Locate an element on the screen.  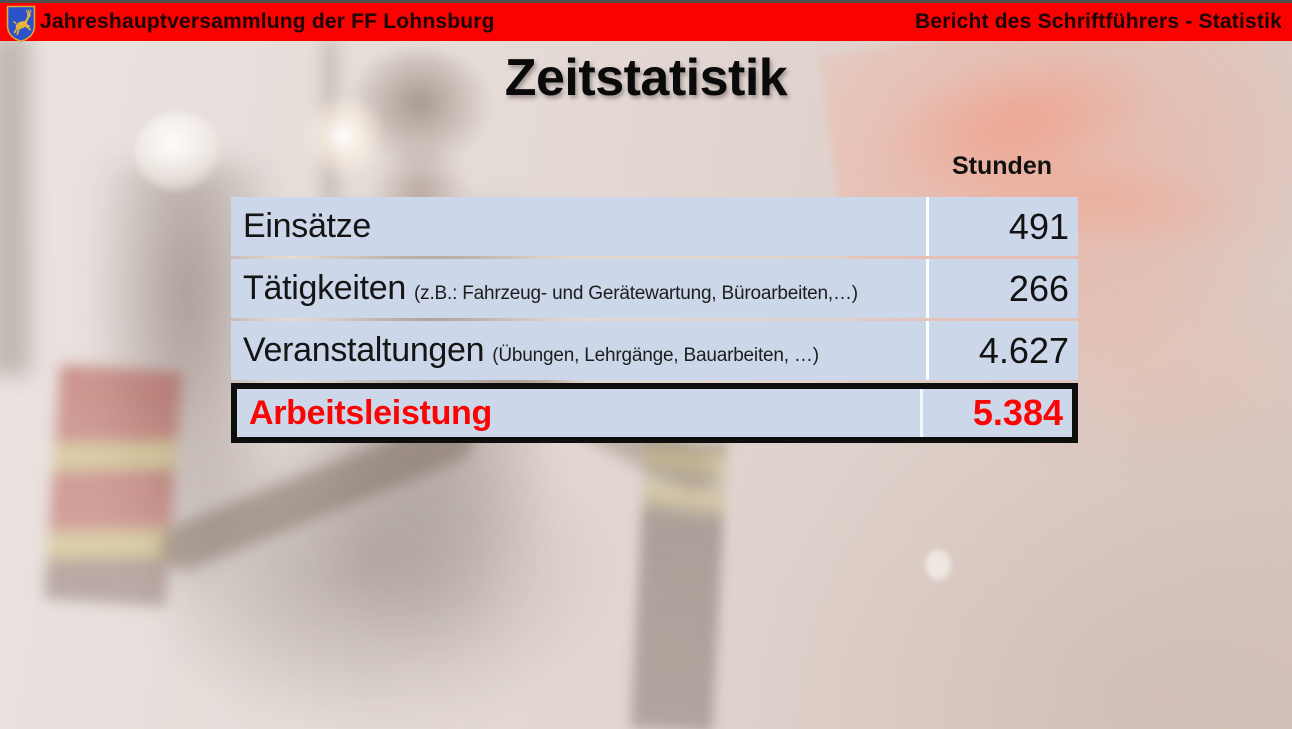
stag-icon is located at coordinates (22, 22).